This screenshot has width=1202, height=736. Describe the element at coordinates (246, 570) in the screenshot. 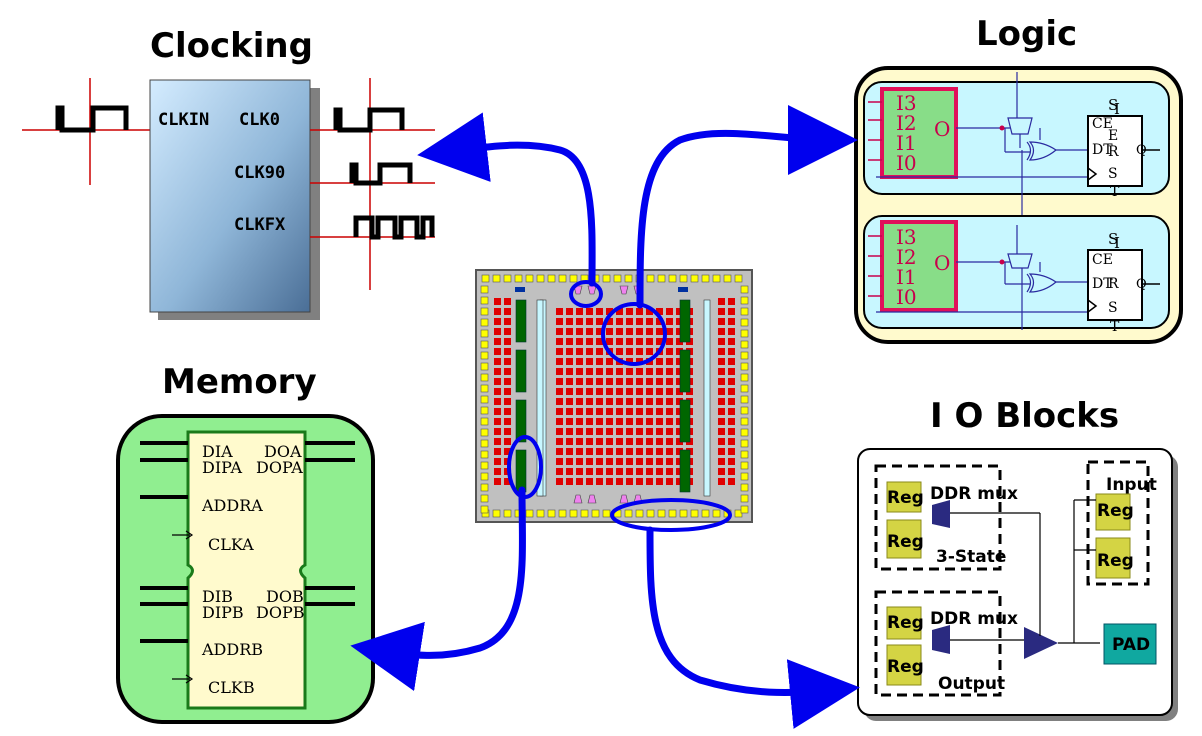

I see `block-ram` at that location.